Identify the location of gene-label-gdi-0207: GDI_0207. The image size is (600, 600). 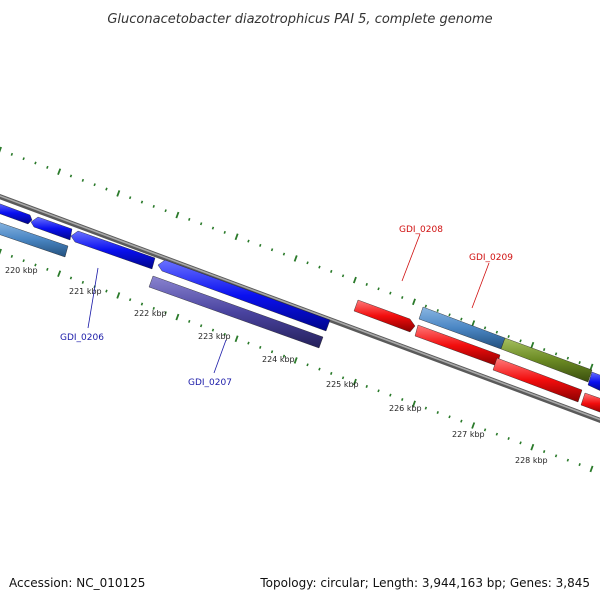
(210, 383).